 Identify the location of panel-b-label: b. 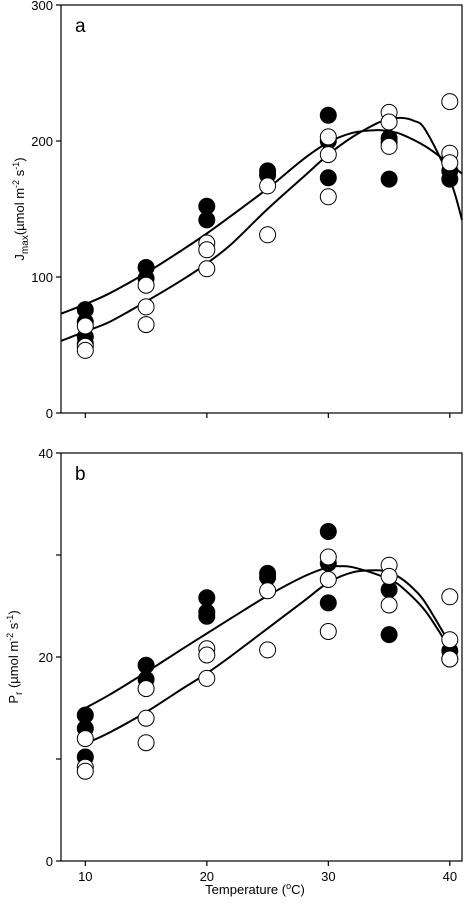
(80, 474).